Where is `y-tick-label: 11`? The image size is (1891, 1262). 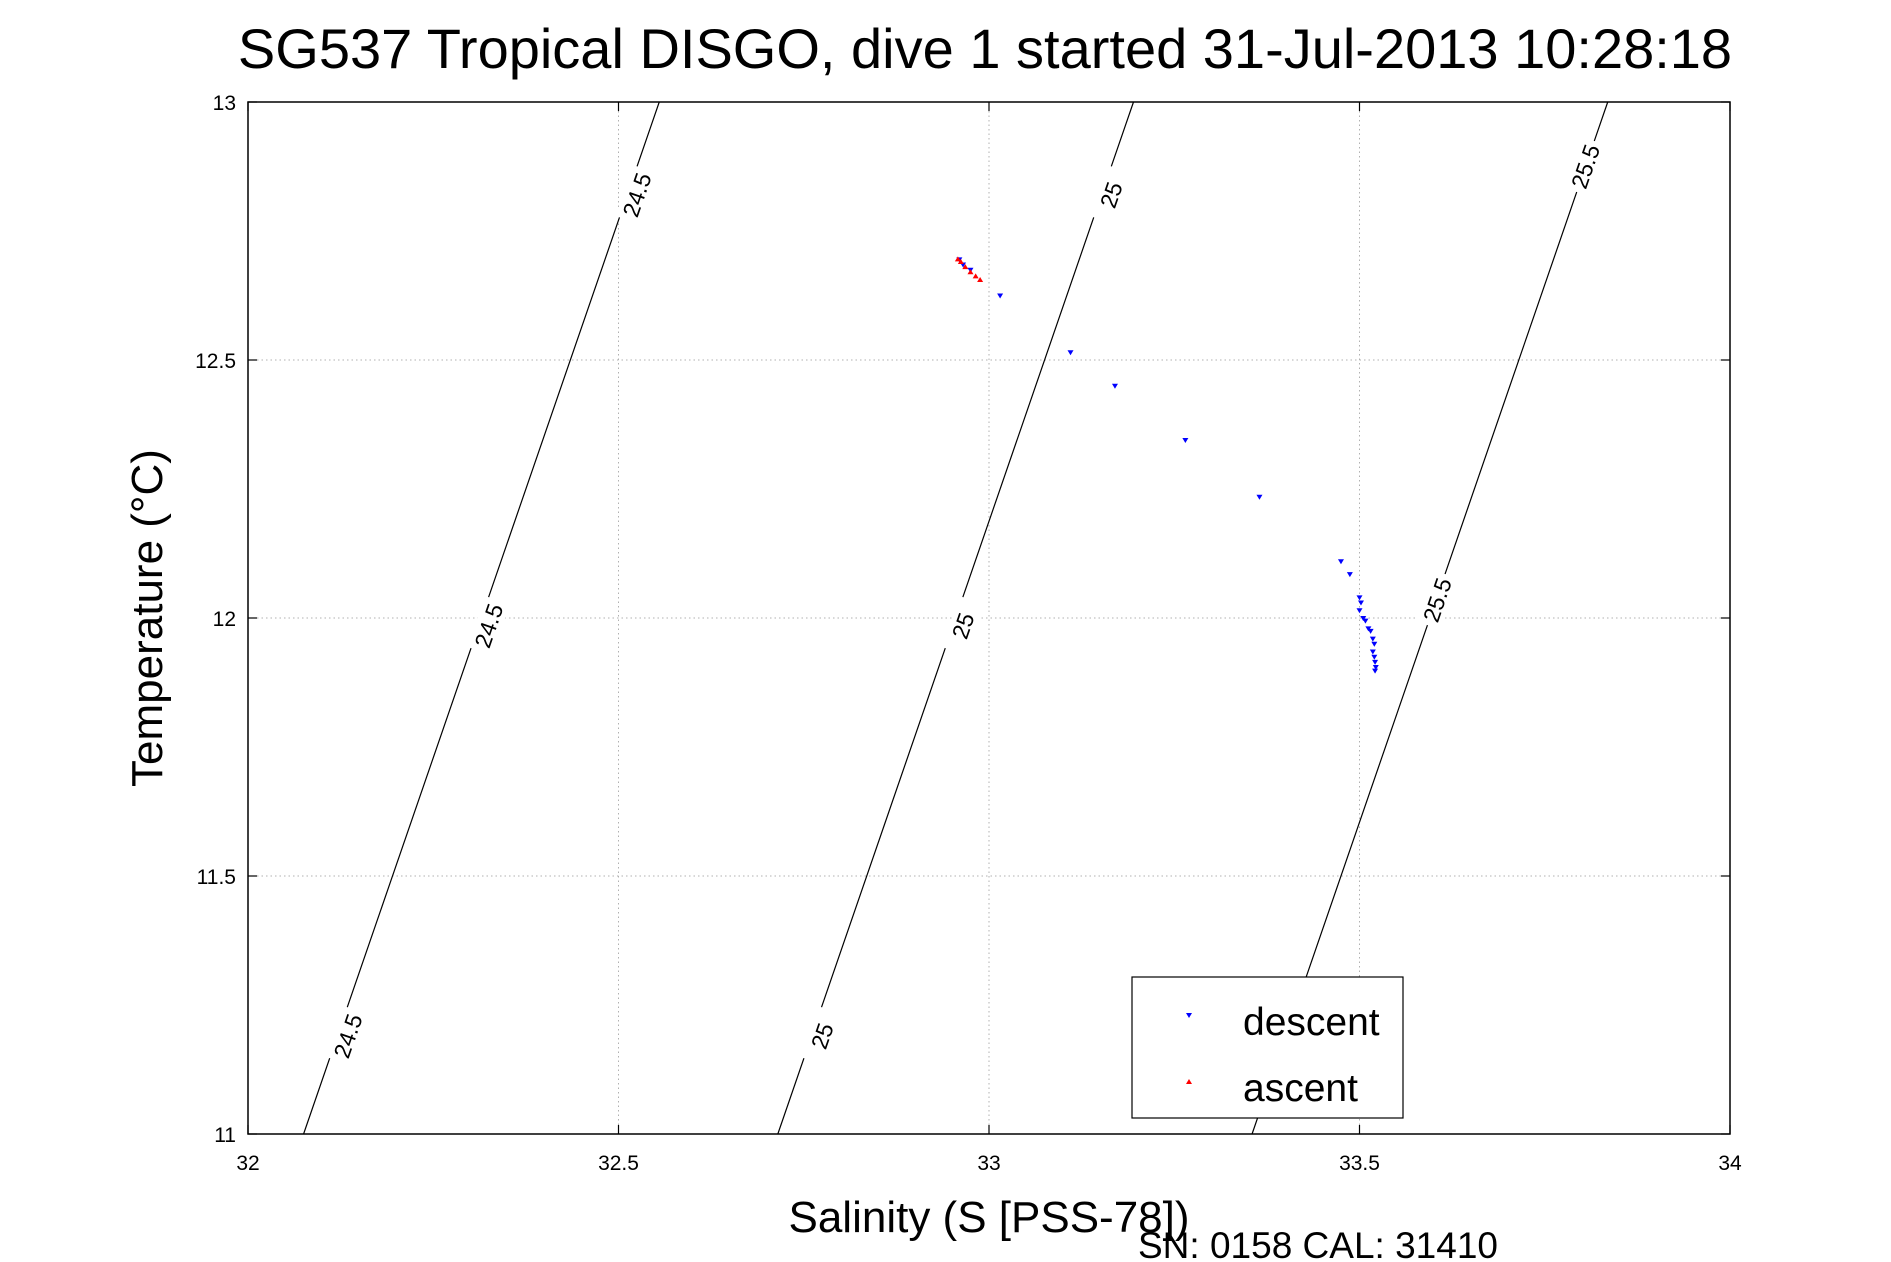 y-tick-label: 11 is located at coordinates (225, 1135).